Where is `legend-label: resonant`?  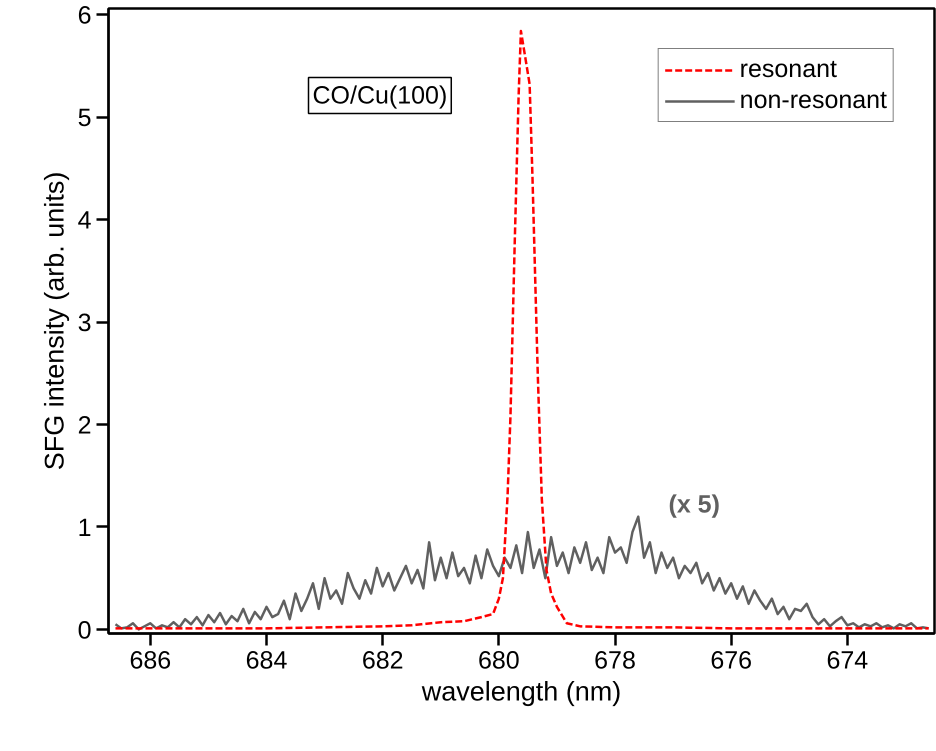
legend-label: resonant is located at coordinates (788, 69).